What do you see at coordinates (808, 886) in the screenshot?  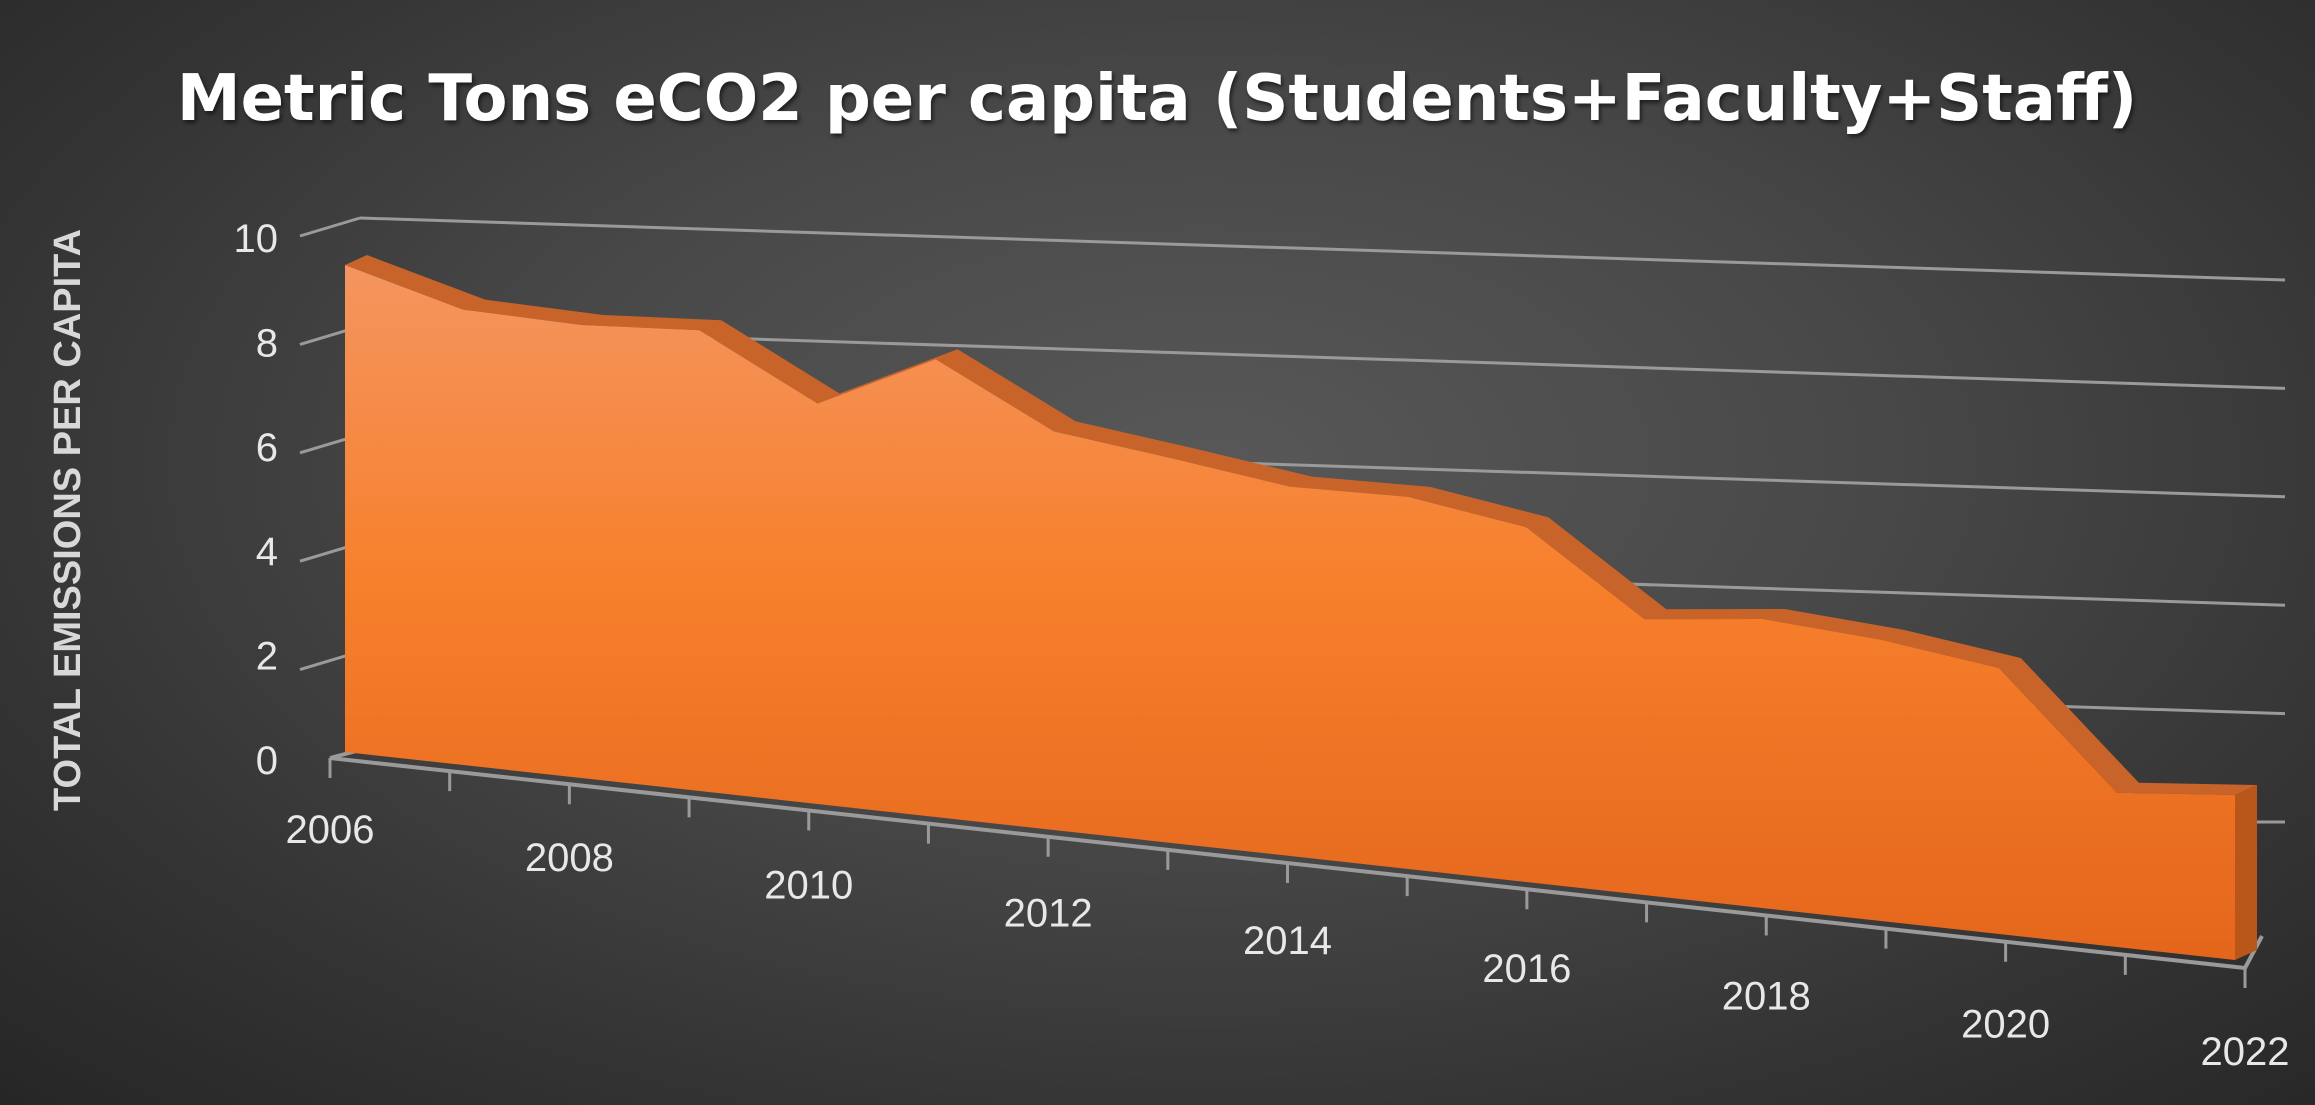 I see `x-tick-label: 2010` at bounding box center [808, 886].